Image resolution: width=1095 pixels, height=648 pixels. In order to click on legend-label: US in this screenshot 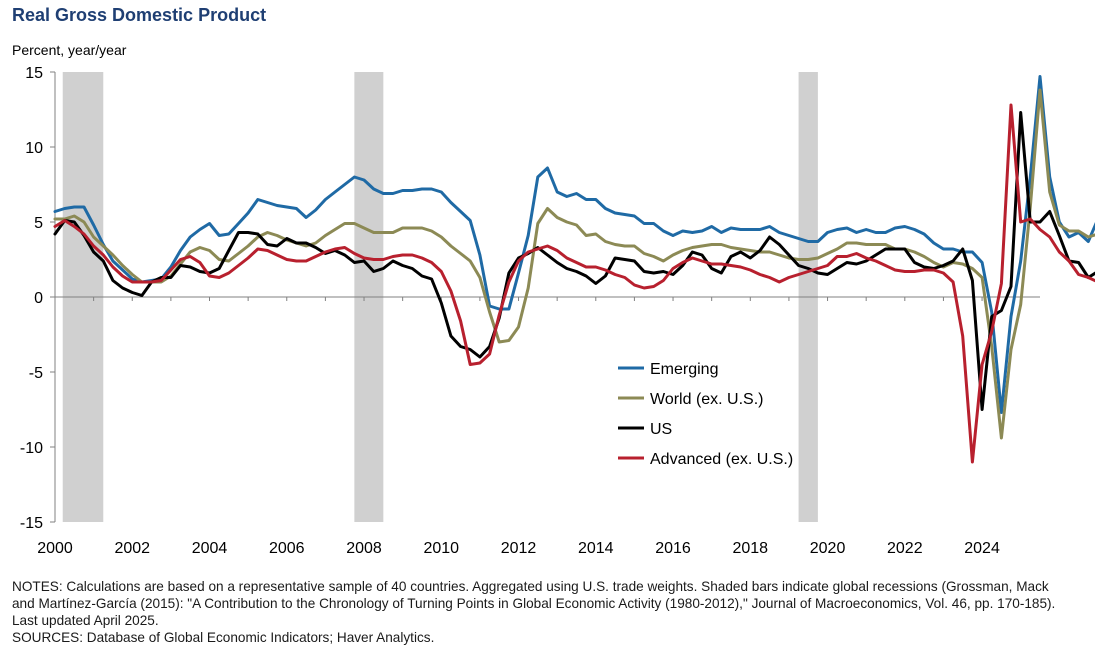, I will do `click(661, 429)`.